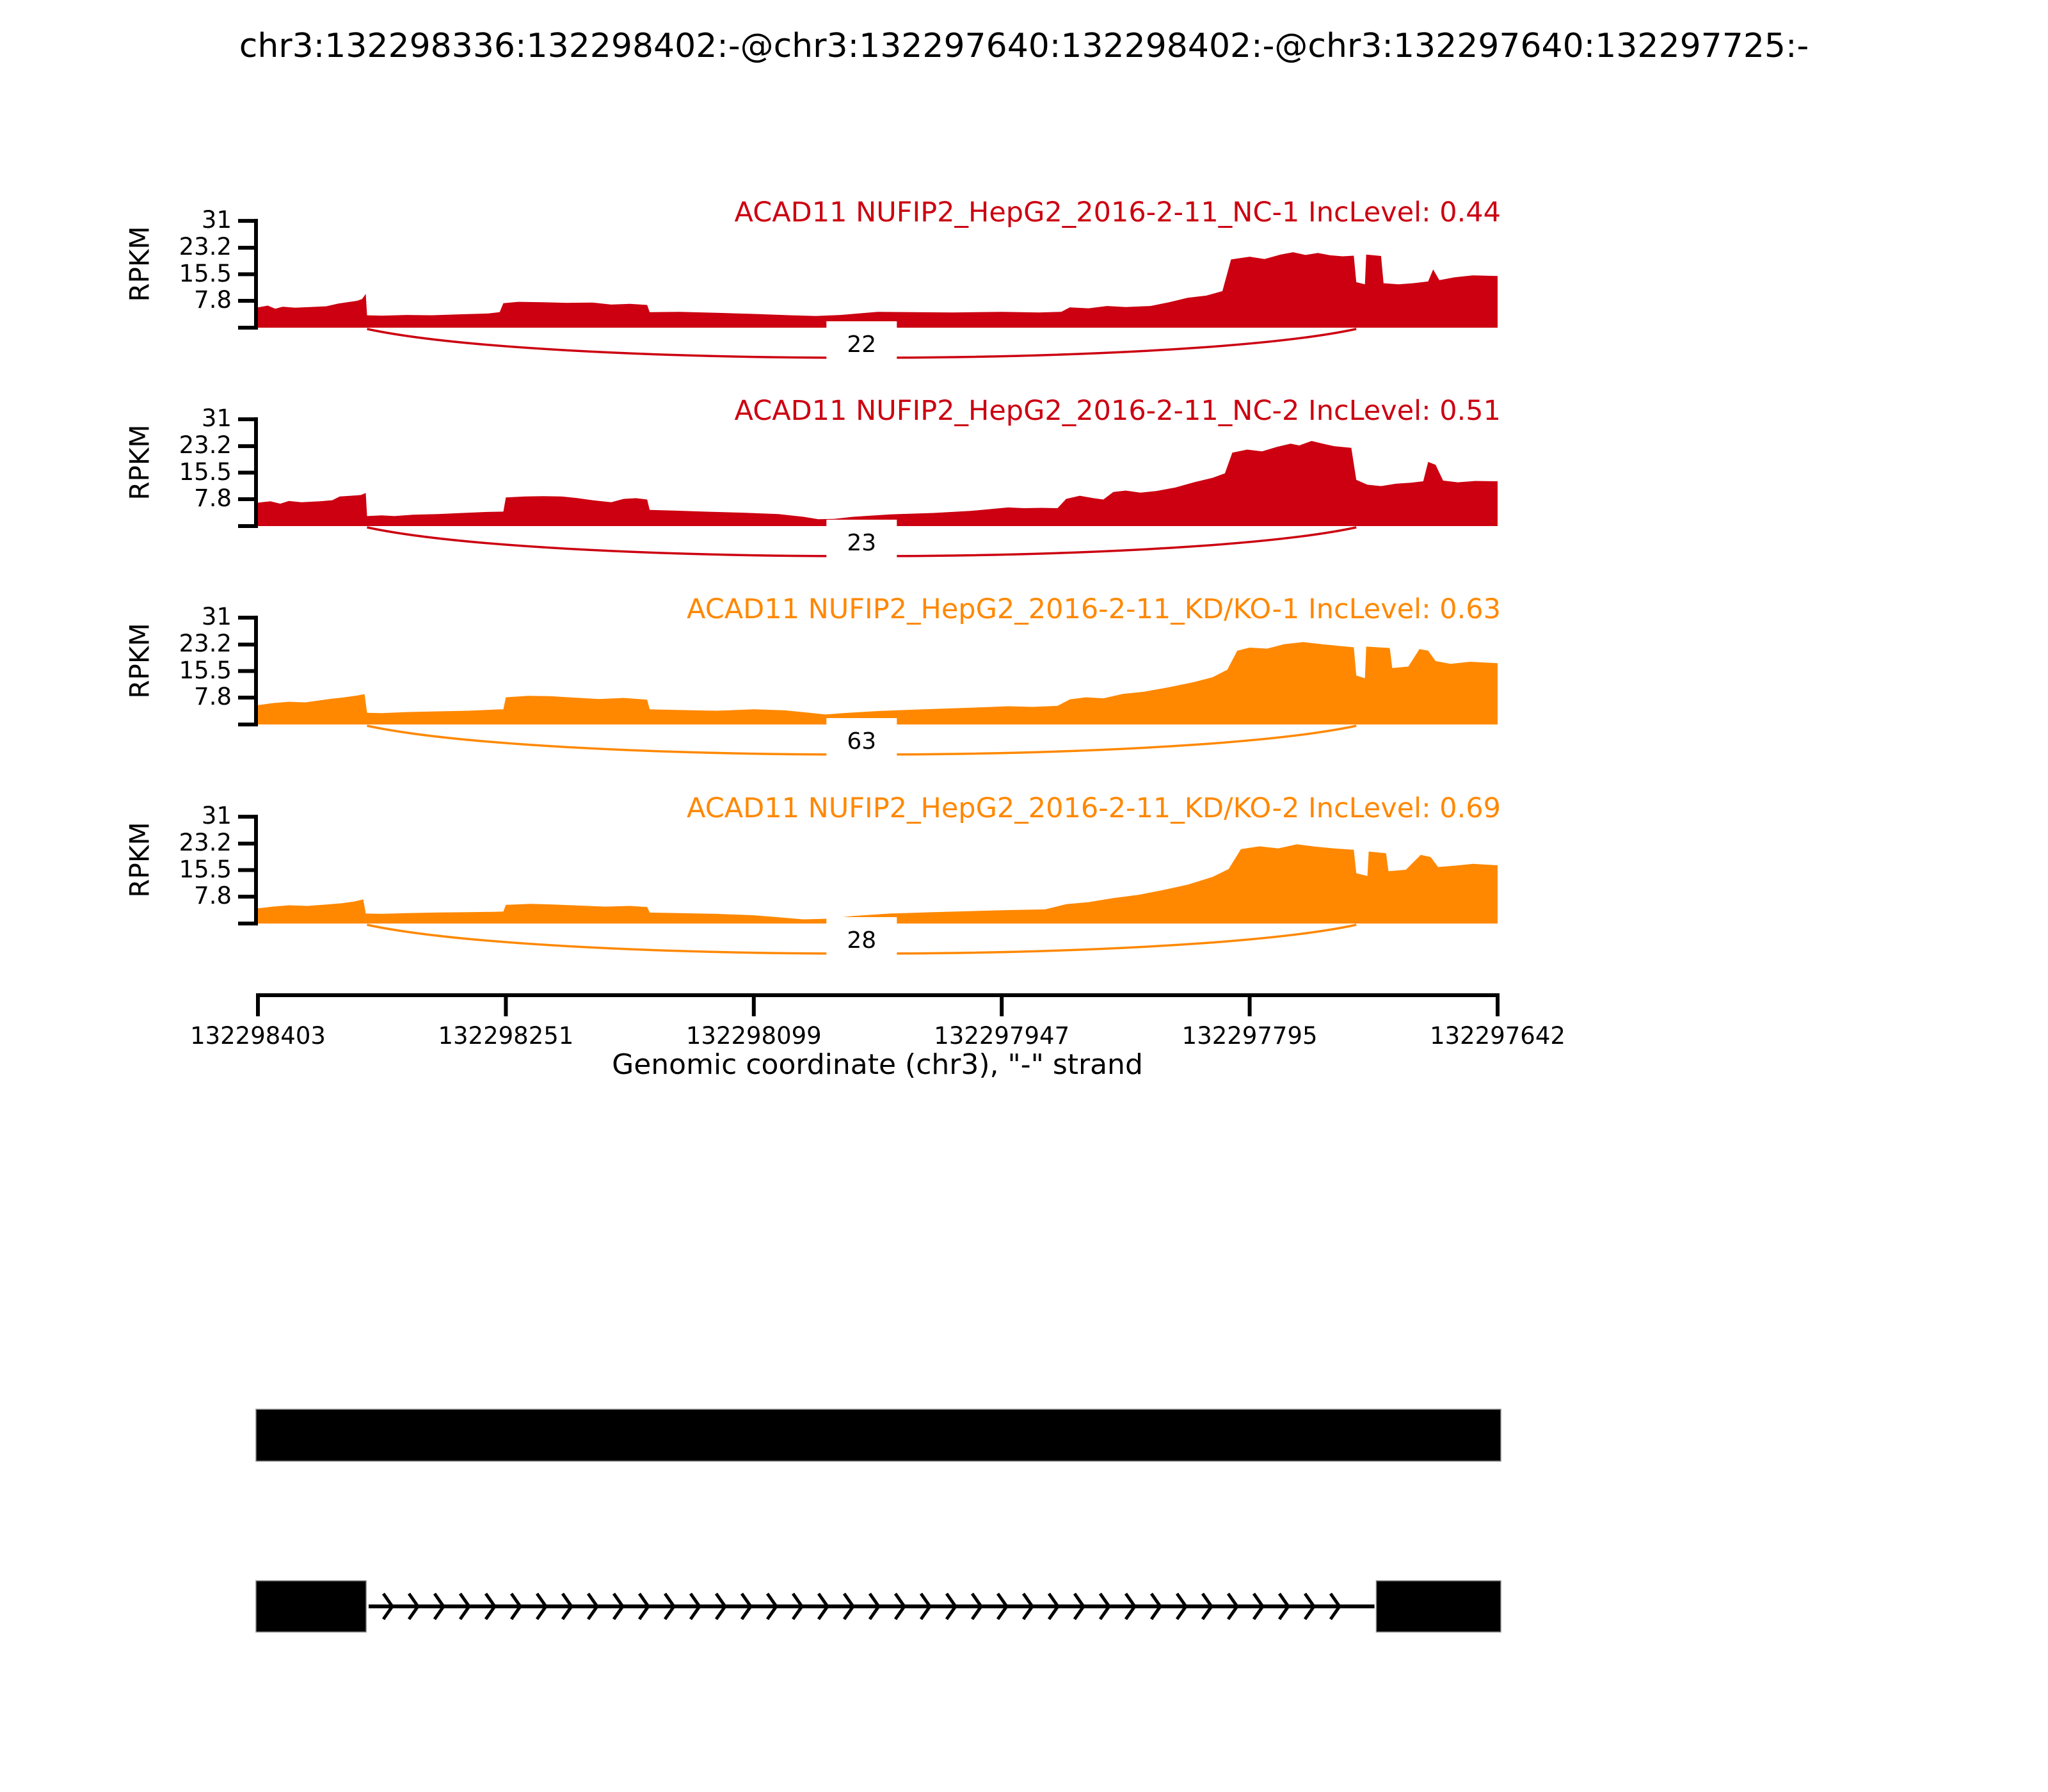 The image size is (2048, 1792). What do you see at coordinates (1249, 1036) in the screenshot?
I see `x-tick-label: 132297795` at bounding box center [1249, 1036].